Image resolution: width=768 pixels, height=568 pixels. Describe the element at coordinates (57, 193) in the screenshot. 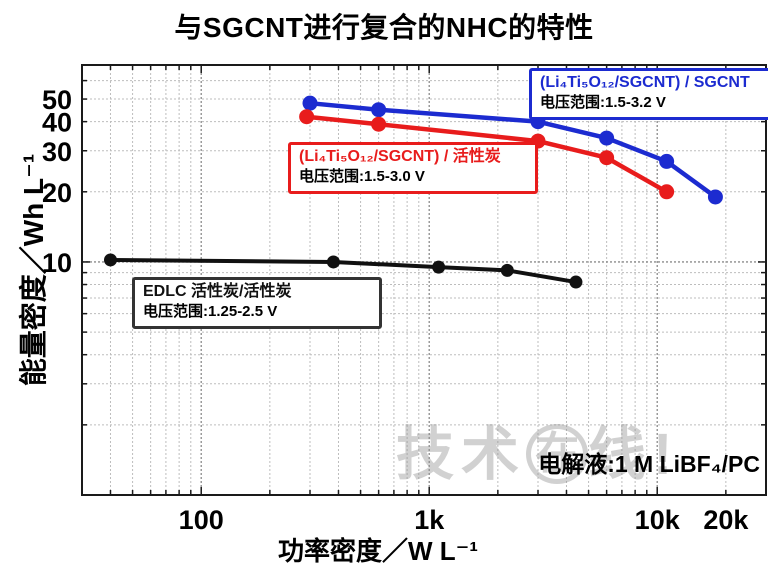

I see `y-tick-label: 20` at that location.